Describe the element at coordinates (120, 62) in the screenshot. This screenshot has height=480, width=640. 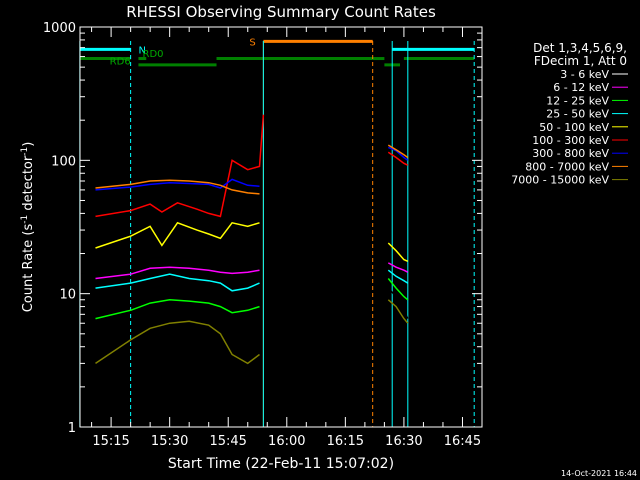
I see `annotation-label: RD6` at that location.